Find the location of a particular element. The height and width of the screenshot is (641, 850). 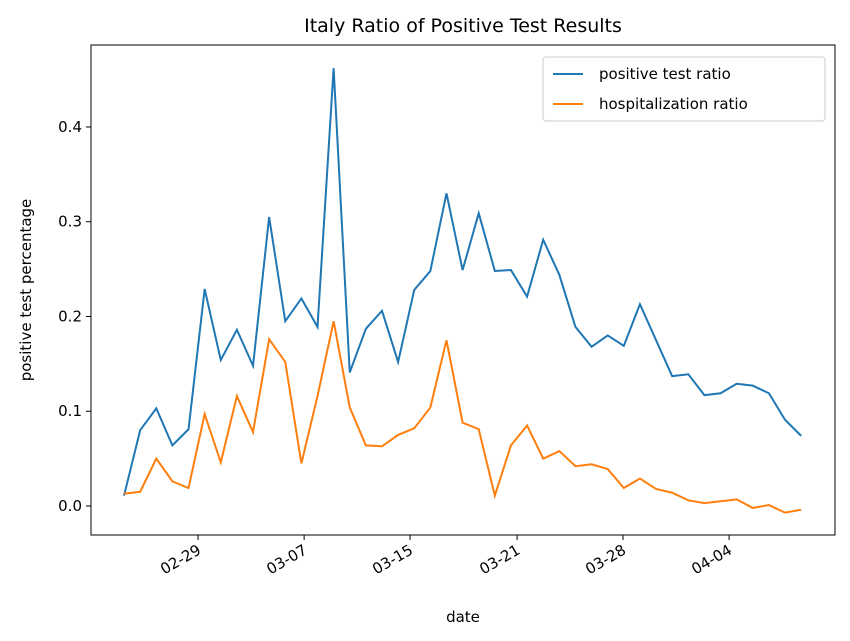

y-axis-label: positive test percentage is located at coordinates (26, 290).